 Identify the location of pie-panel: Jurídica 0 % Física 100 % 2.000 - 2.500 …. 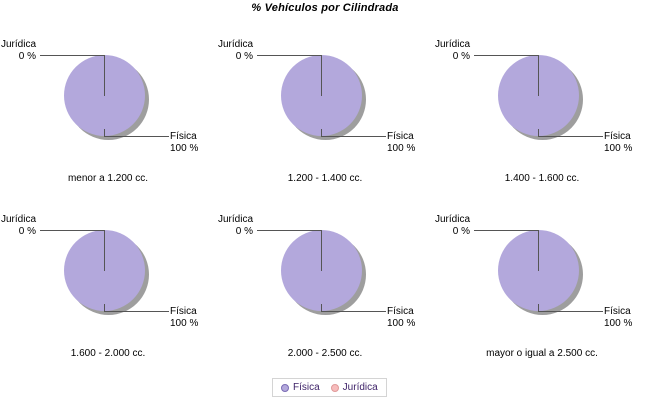
(325, 293).